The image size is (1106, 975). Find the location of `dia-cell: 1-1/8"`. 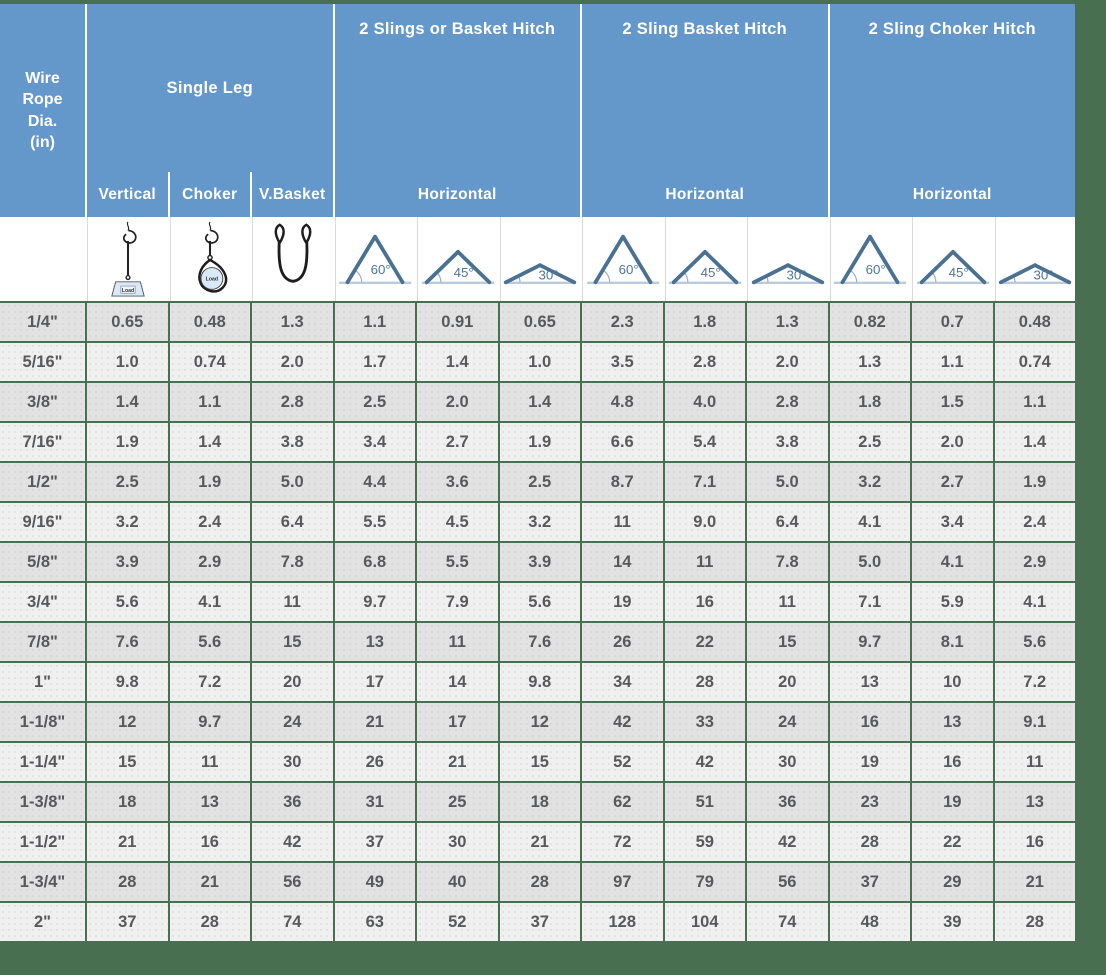

dia-cell: 1-1/8" is located at coordinates (42, 722).